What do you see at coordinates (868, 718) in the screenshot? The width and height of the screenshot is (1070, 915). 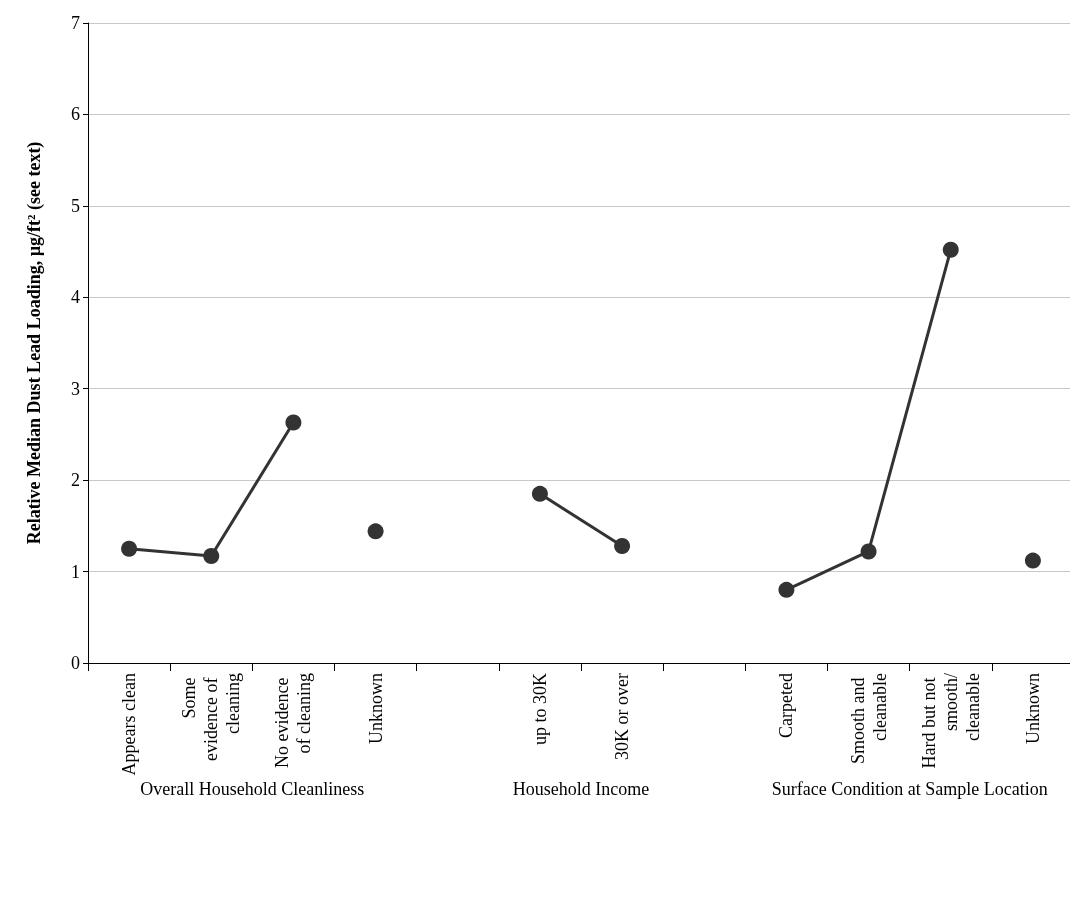 I see `x-tick-label: Smooth and cleanable` at bounding box center [868, 718].